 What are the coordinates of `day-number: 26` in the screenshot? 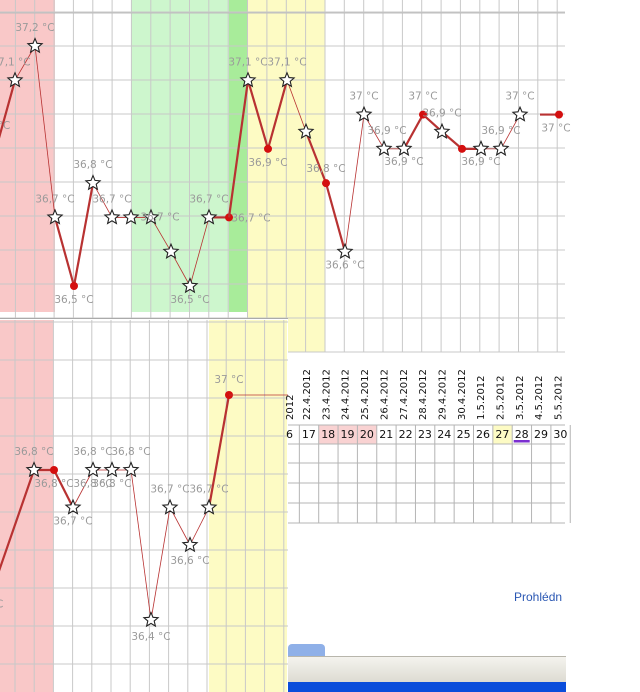 It's located at (483, 434).